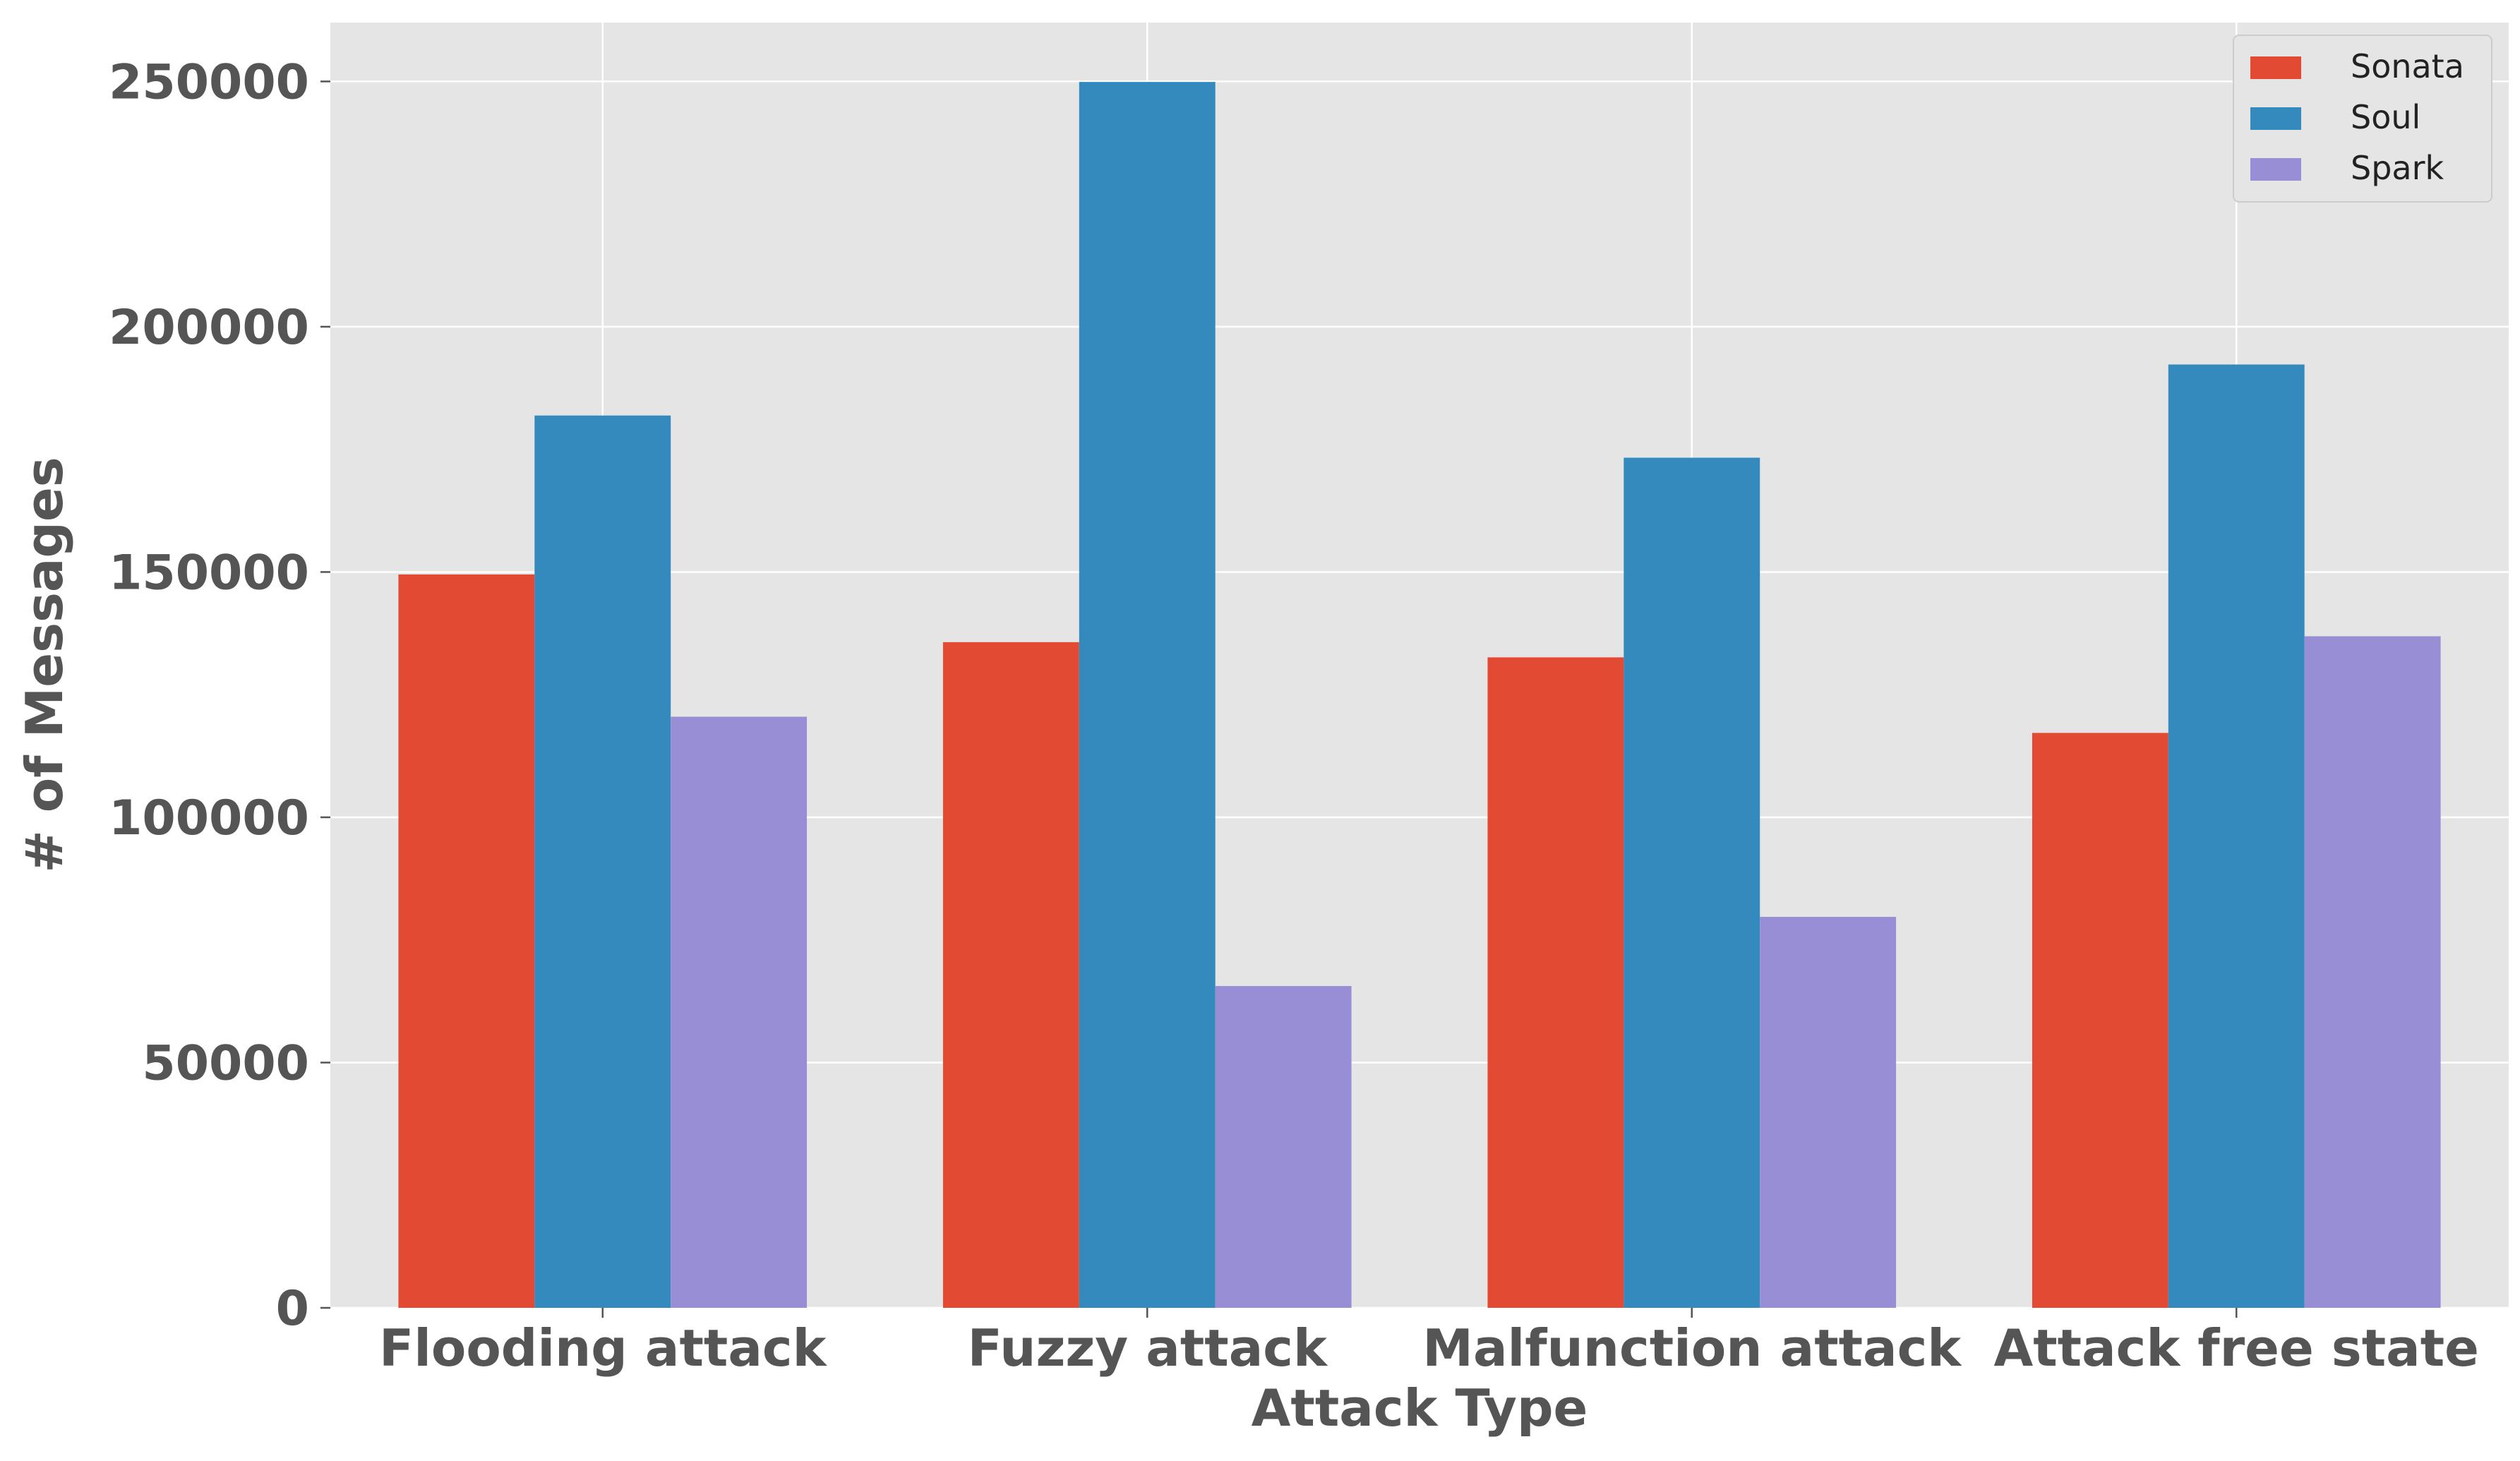  Describe the element at coordinates (2100, 1020) in the screenshot. I see `bar-sonata-attack-free-state` at that location.